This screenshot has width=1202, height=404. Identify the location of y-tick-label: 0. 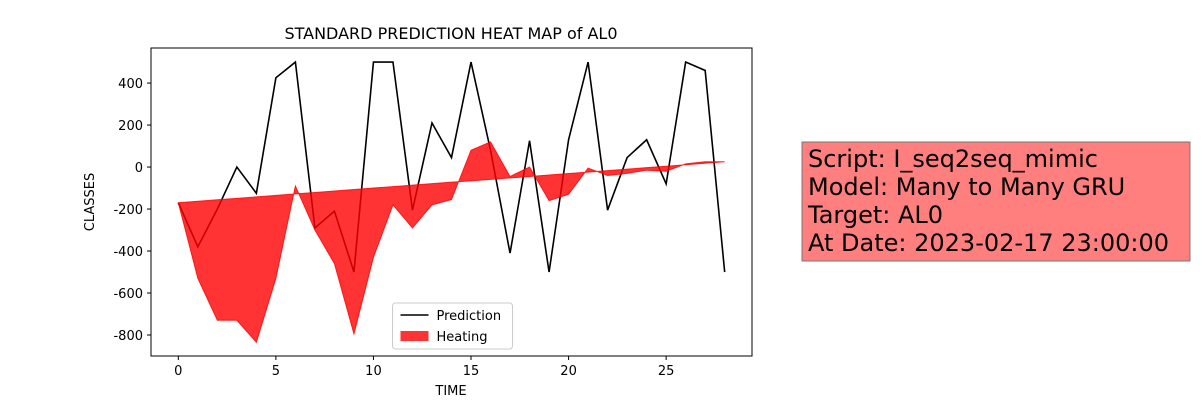
(139, 168).